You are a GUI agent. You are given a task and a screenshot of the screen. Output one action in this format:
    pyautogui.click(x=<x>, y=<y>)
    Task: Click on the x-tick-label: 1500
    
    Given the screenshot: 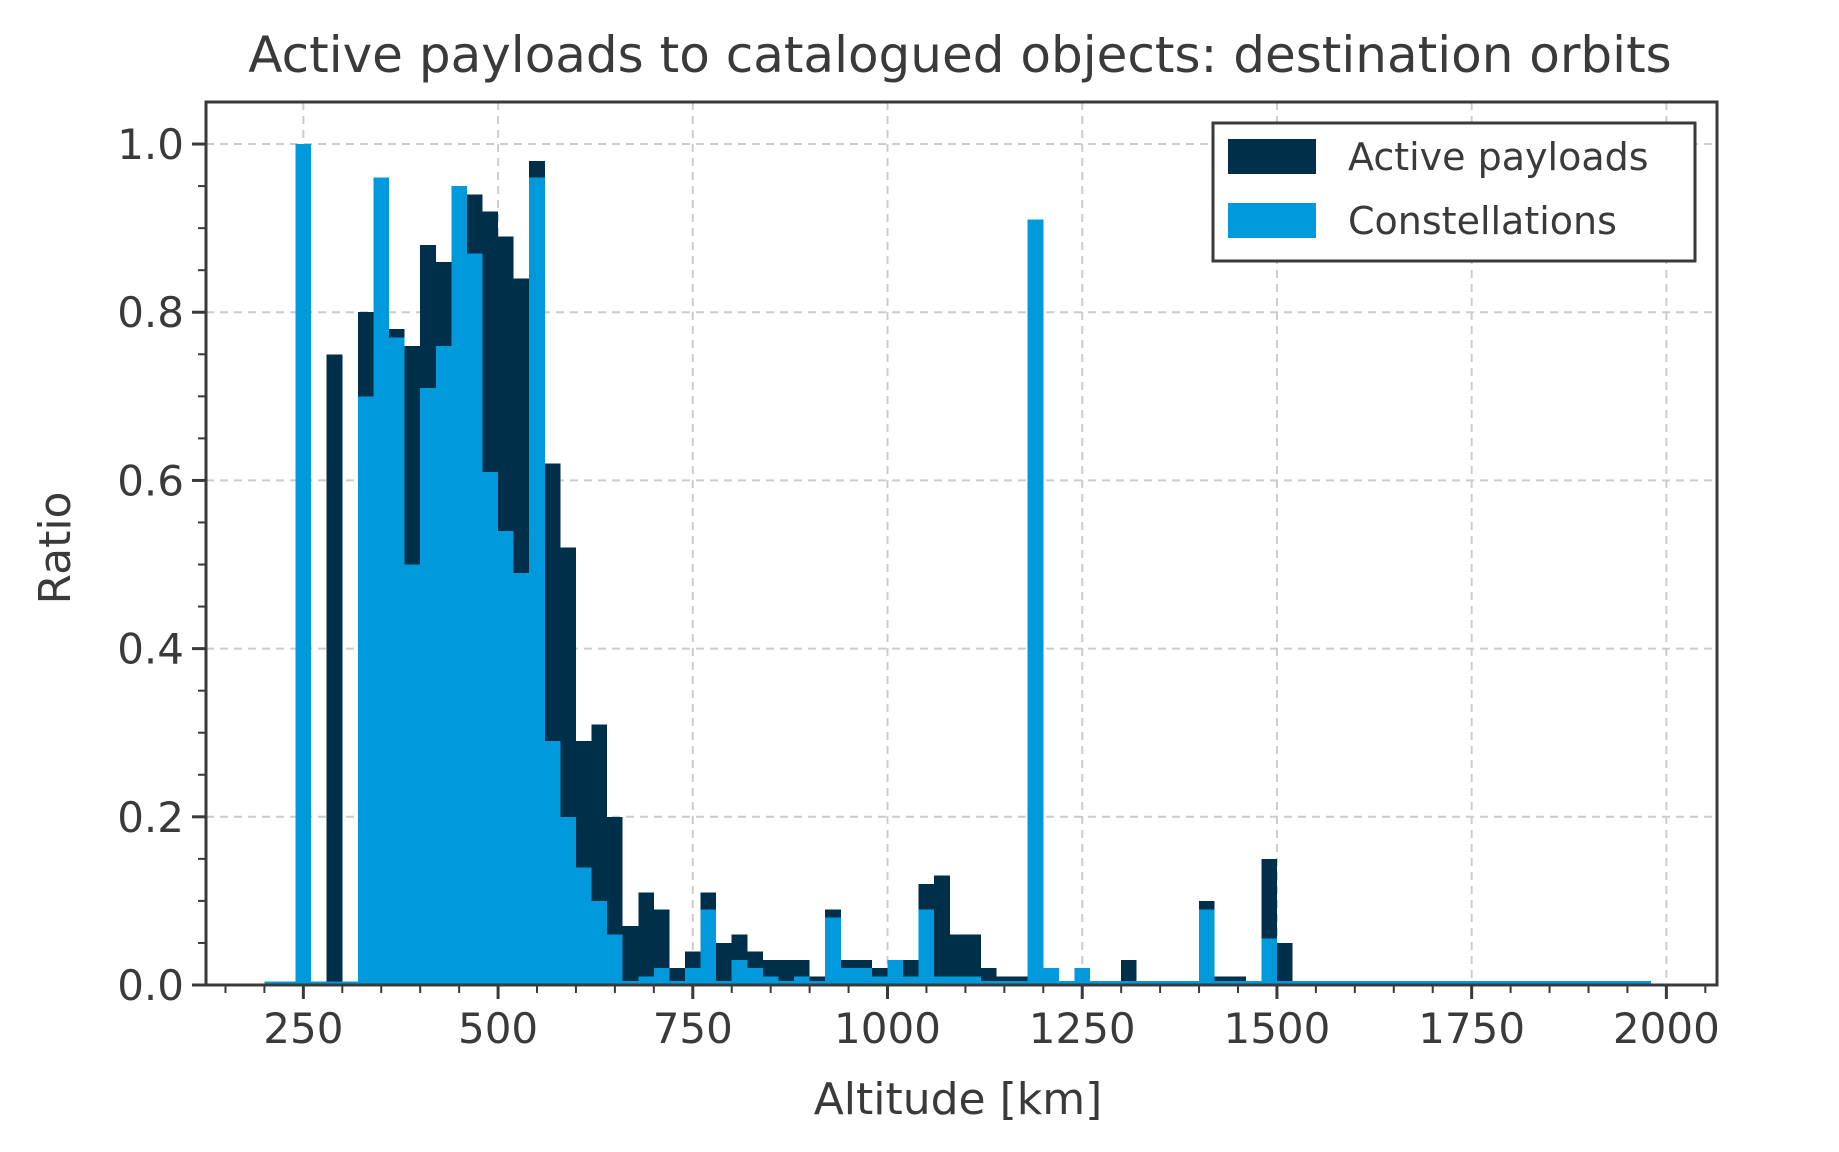 What is the action you would take?
    pyautogui.click(x=1276, y=1028)
    